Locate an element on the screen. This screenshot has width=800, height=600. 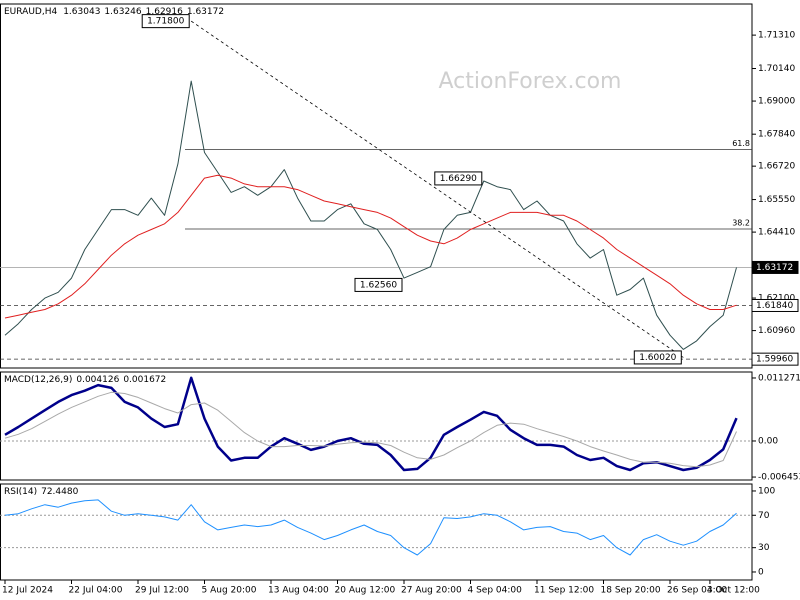
indicator-name: MACD(12,26,9) is located at coordinates (38, 380).